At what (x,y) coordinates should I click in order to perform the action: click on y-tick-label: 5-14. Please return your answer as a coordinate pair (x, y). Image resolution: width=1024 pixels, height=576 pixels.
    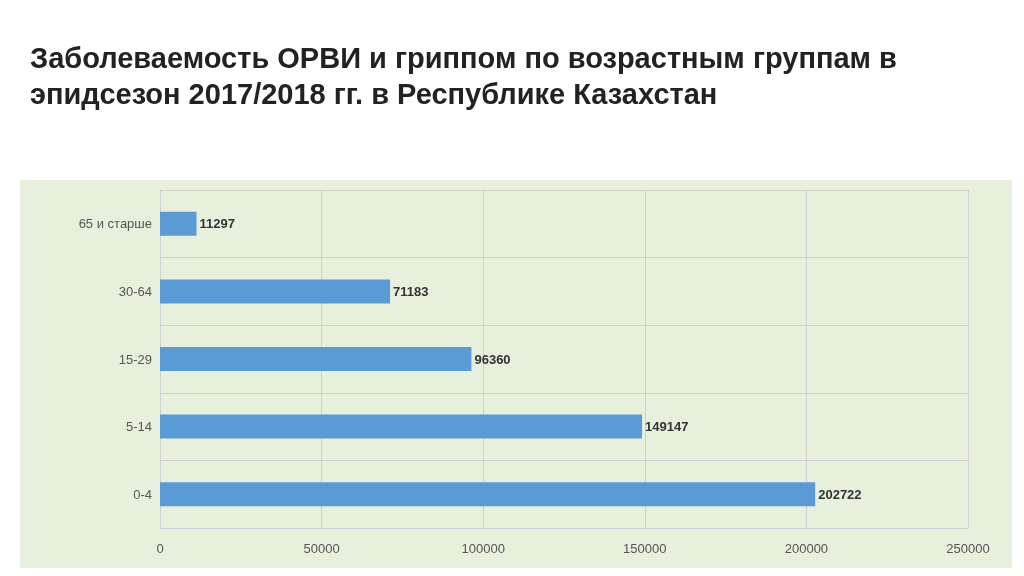
    Looking at the image, I should click on (138, 427).